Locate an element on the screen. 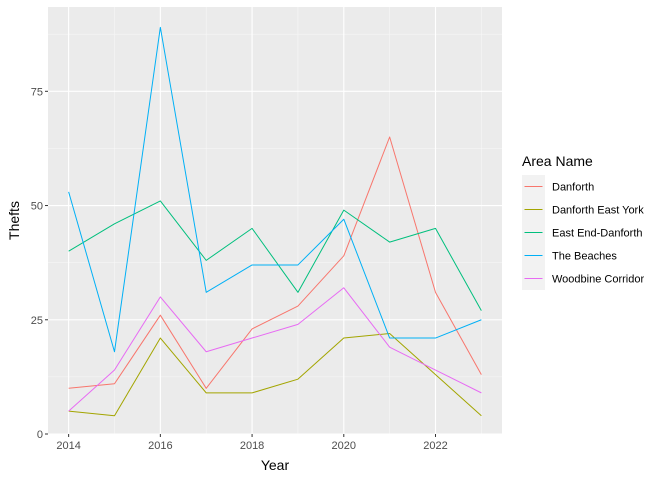  legend-label-east-end-danforth: East End-Danforth is located at coordinates (597, 234).